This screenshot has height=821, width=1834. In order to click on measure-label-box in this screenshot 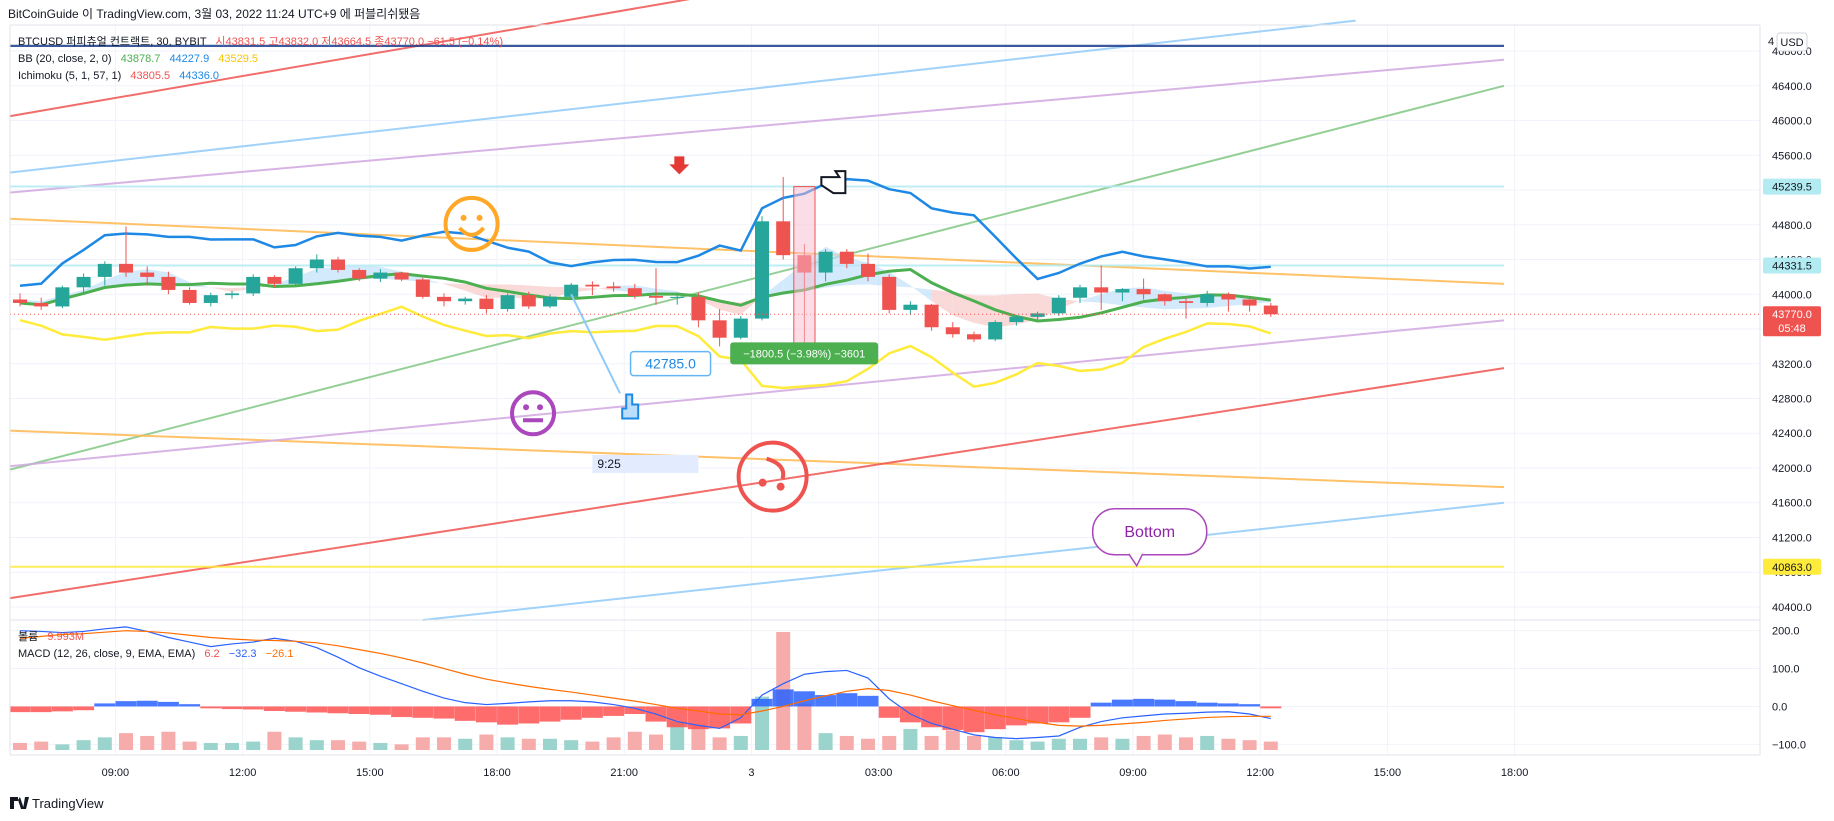, I will do `click(804, 353)`.